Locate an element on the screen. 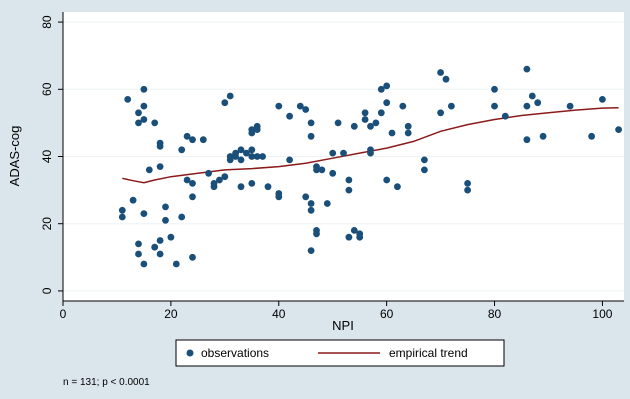 The width and height of the screenshot is (630, 399). y-tick-label-40: 40 is located at coordinates (47, 157).